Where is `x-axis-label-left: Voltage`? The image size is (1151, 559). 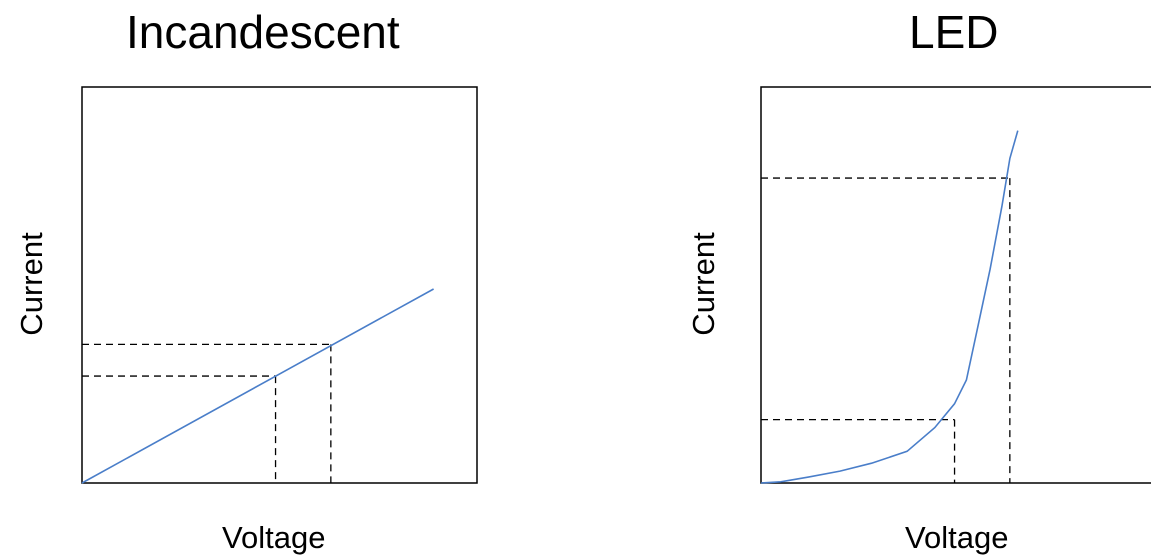
x-axis-label-left: Voltage is located at coordinates (274, 537).